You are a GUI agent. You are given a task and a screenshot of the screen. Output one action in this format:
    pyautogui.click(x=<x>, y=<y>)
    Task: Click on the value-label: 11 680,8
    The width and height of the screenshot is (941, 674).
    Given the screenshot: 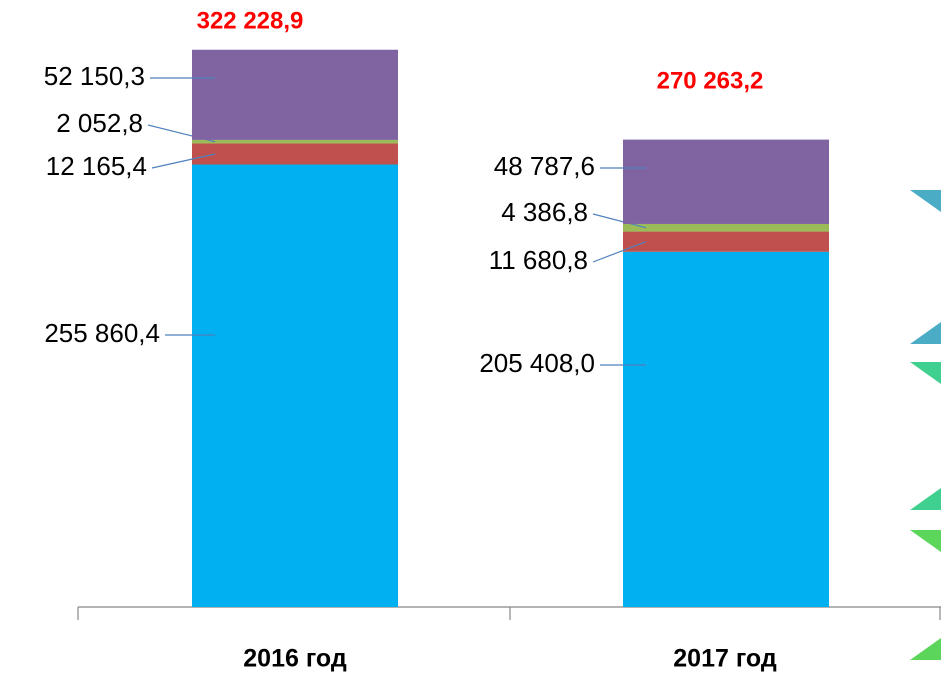 What is the action you would take?
    pyautogui.click(x=538, y=260)
    